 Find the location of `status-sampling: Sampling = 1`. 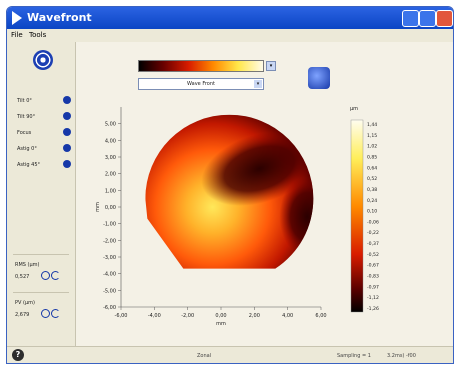

status-sampling: Sampling = 1 is located at coordinates (354, 356).